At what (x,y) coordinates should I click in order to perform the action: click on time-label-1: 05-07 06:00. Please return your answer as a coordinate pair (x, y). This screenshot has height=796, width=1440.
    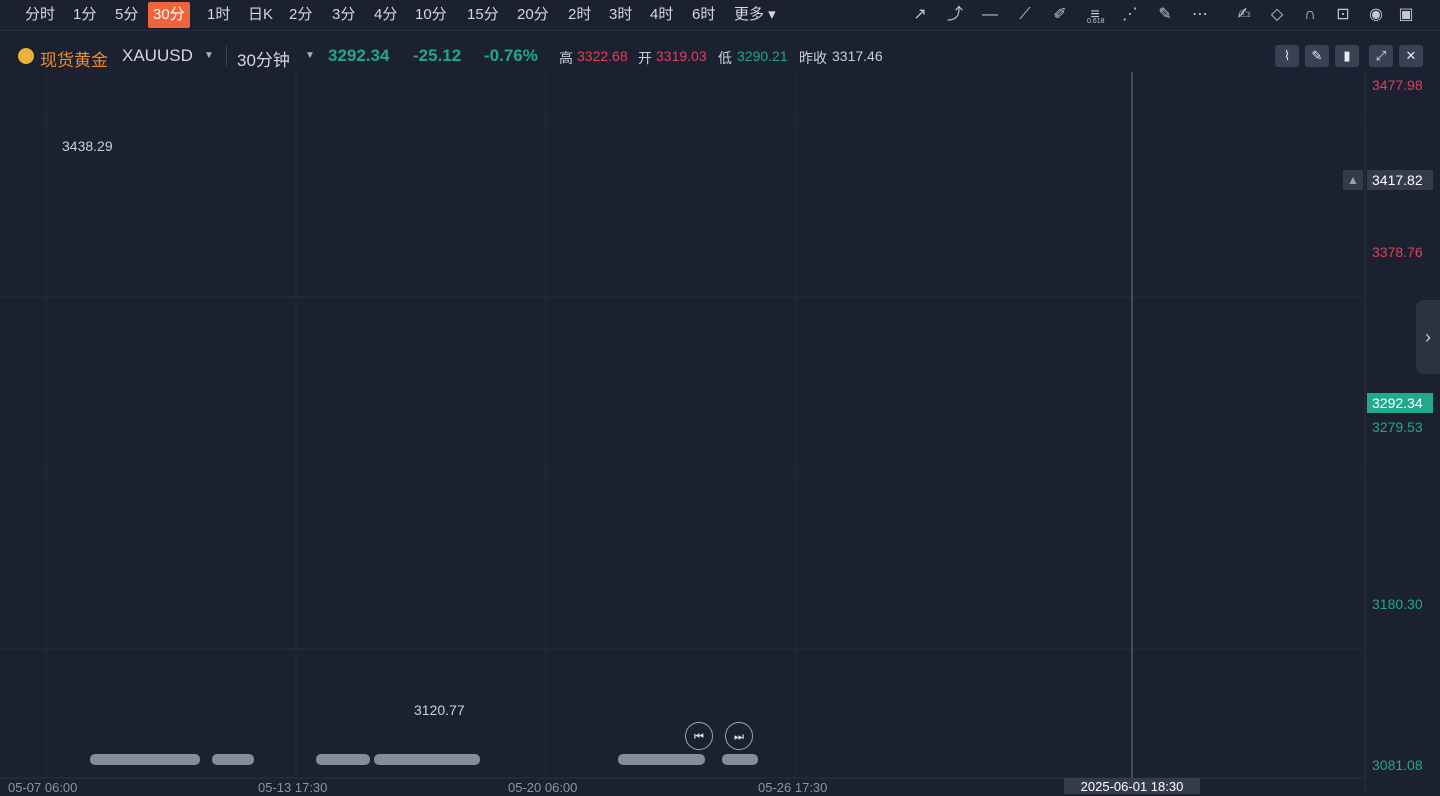
    Looking at the image, I should click on (43, 787).